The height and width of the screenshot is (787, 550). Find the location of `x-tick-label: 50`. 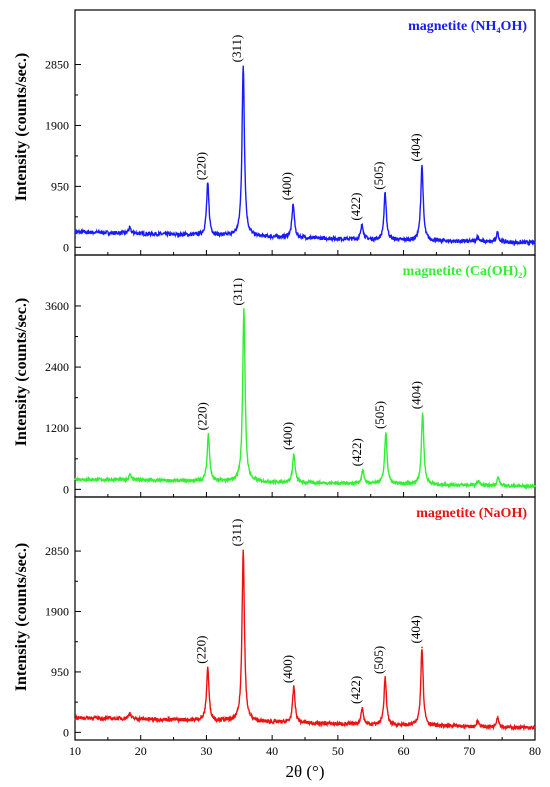

x-tick-label: 50 is located at coordinates (338, 751).